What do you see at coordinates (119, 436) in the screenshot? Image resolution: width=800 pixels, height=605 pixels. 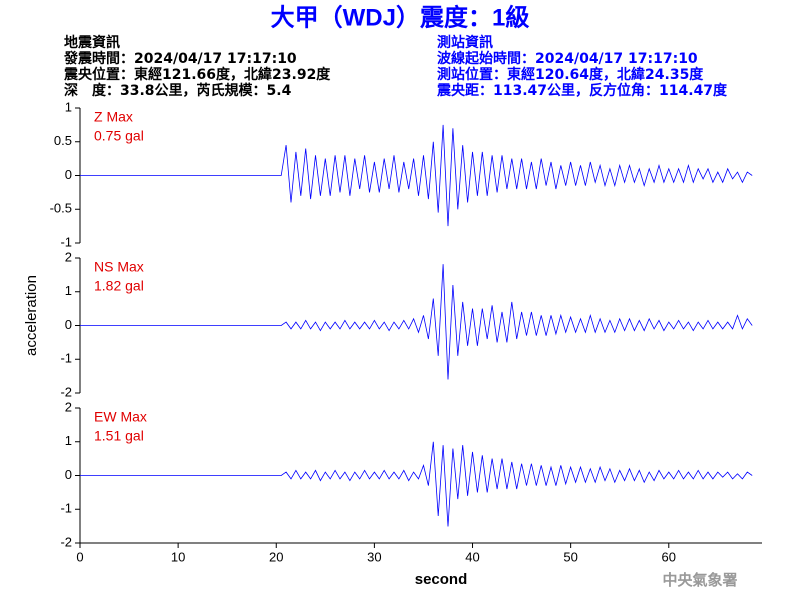 I see `max-value-label: 1.51 gal` at bounding box center [119, 436].